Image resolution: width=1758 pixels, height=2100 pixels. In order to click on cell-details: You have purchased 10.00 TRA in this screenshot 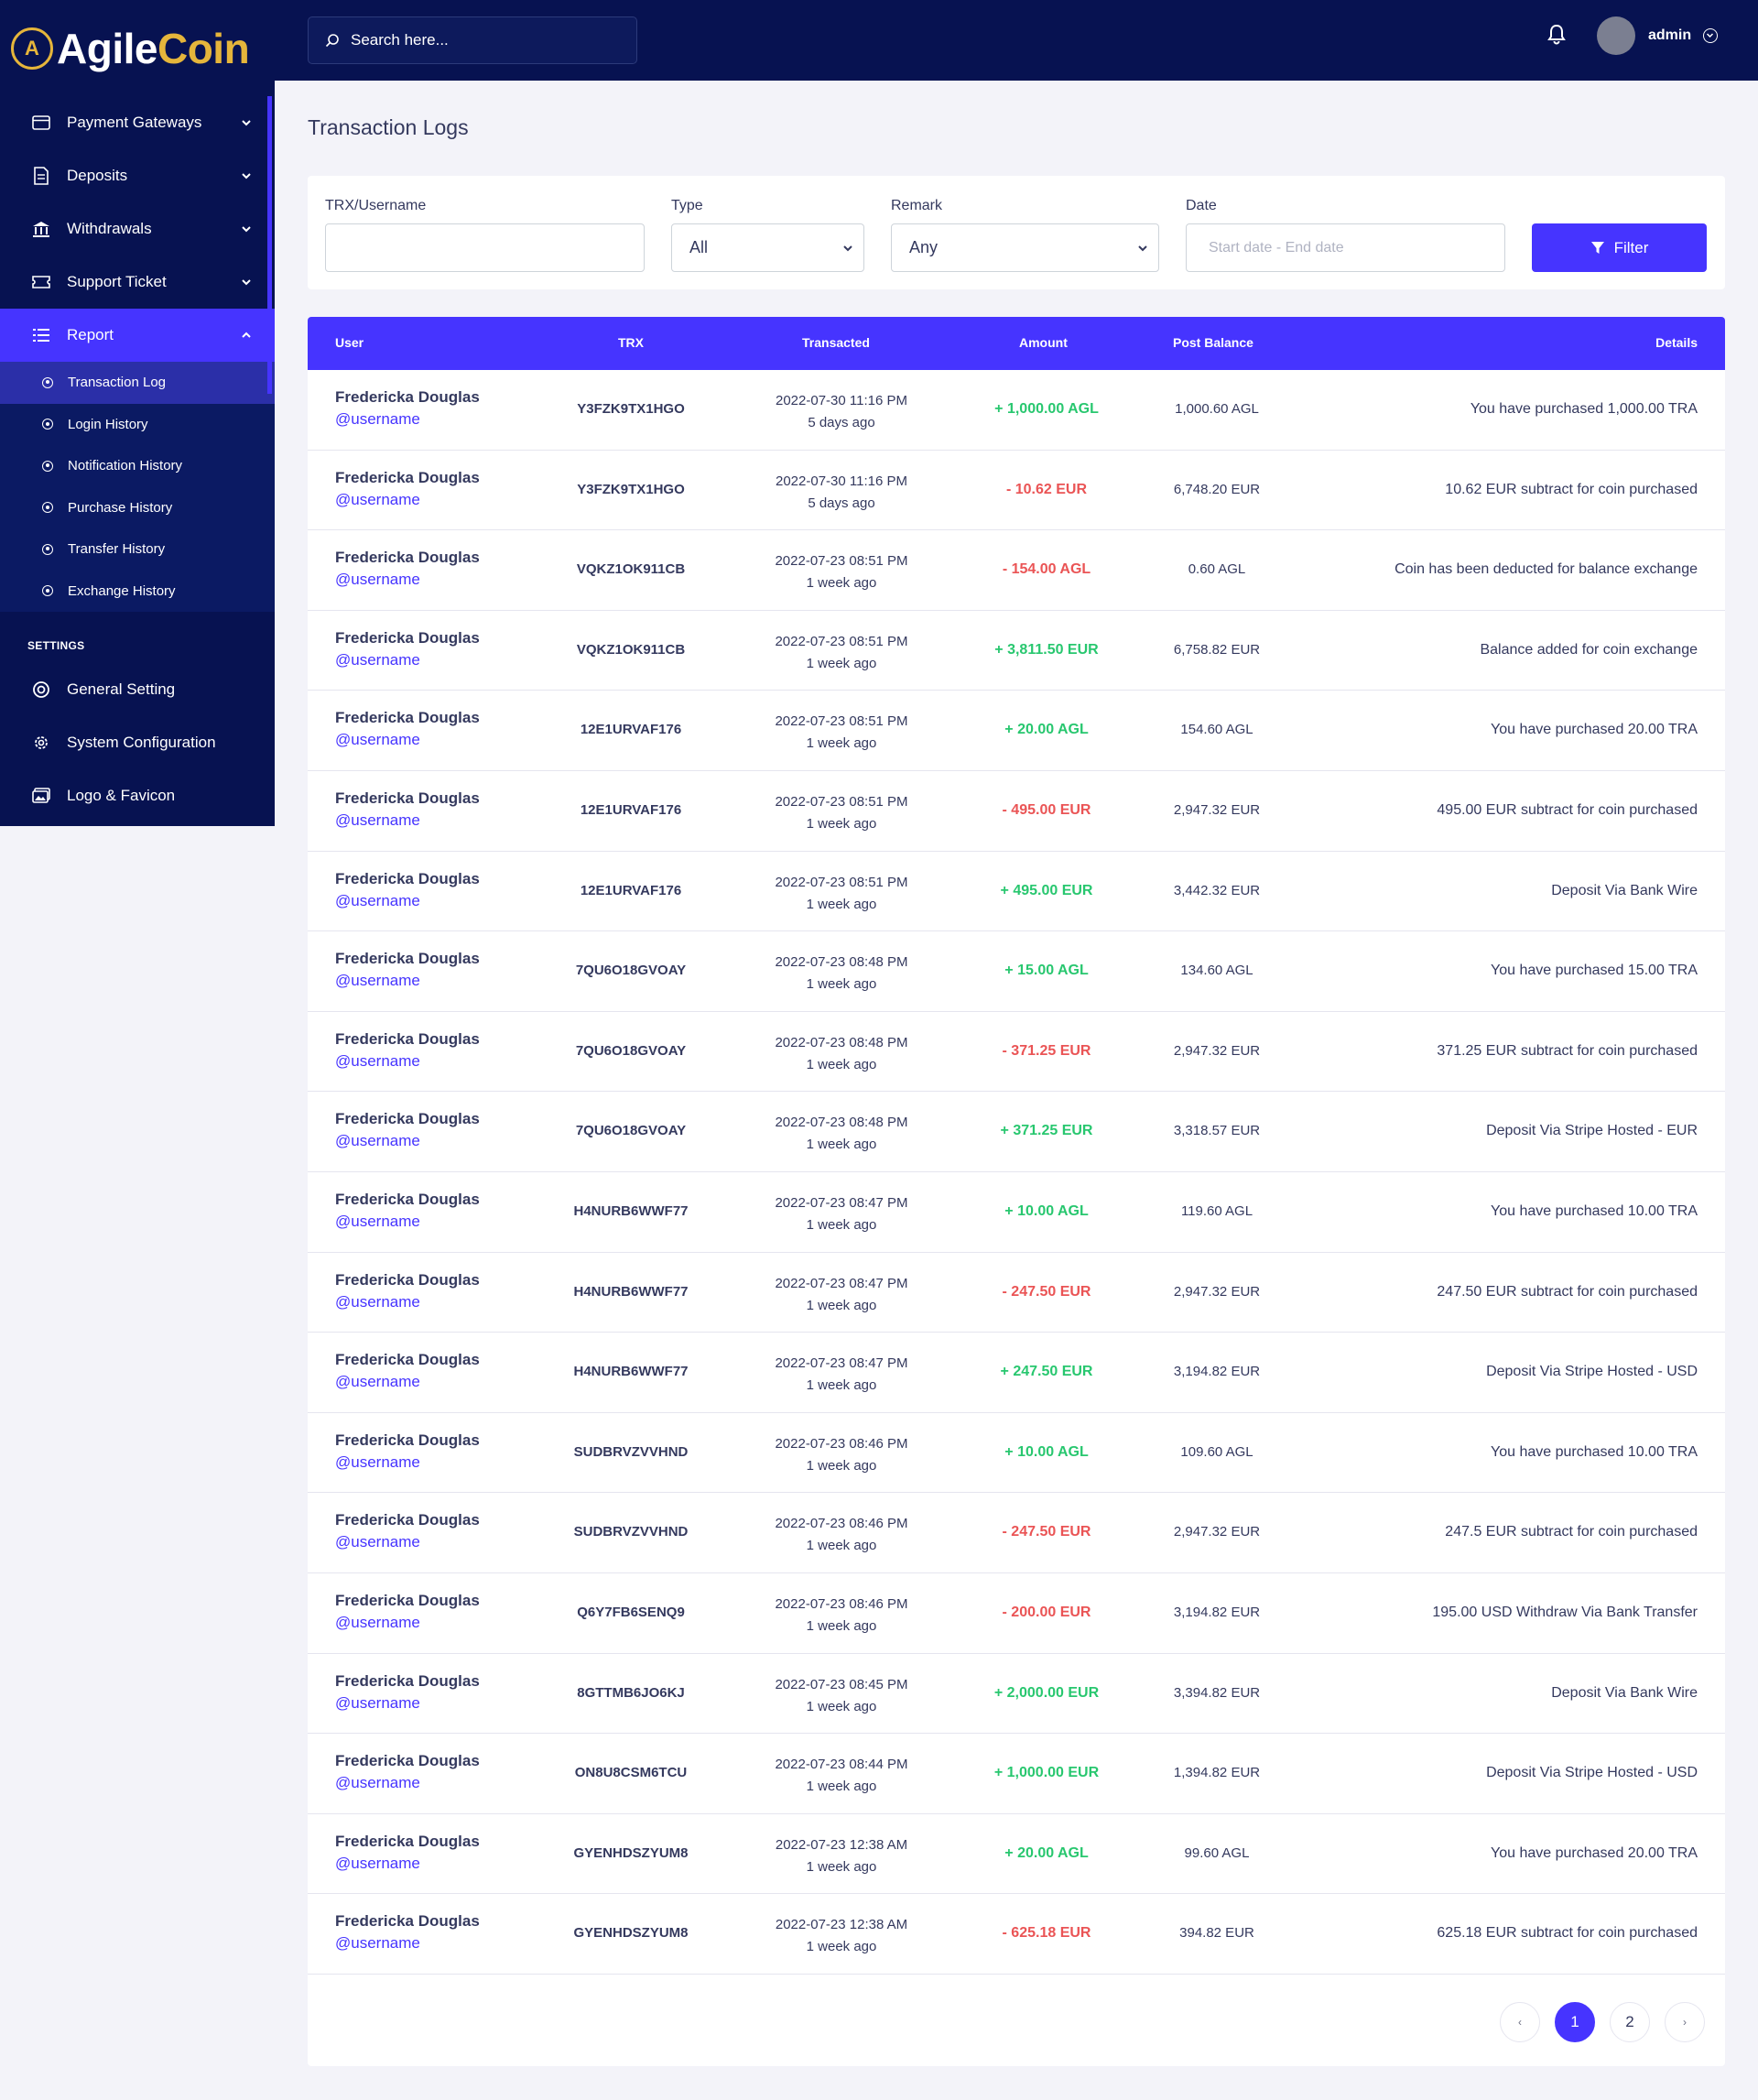, I will do `click(1594, 1211)`.